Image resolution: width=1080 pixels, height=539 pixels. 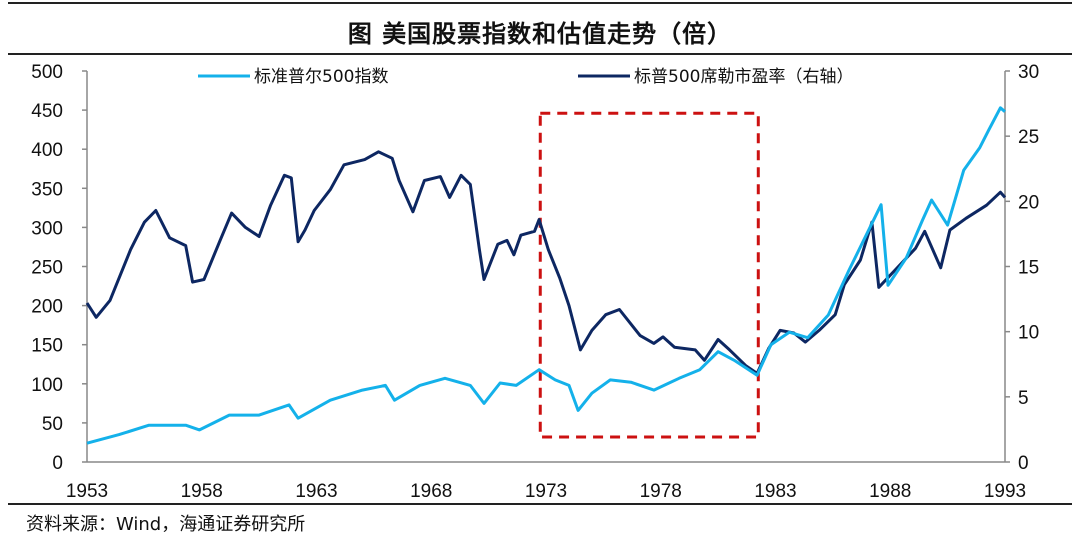 I want to click on right-tick-label: 0, so click(x=1023, y=463).